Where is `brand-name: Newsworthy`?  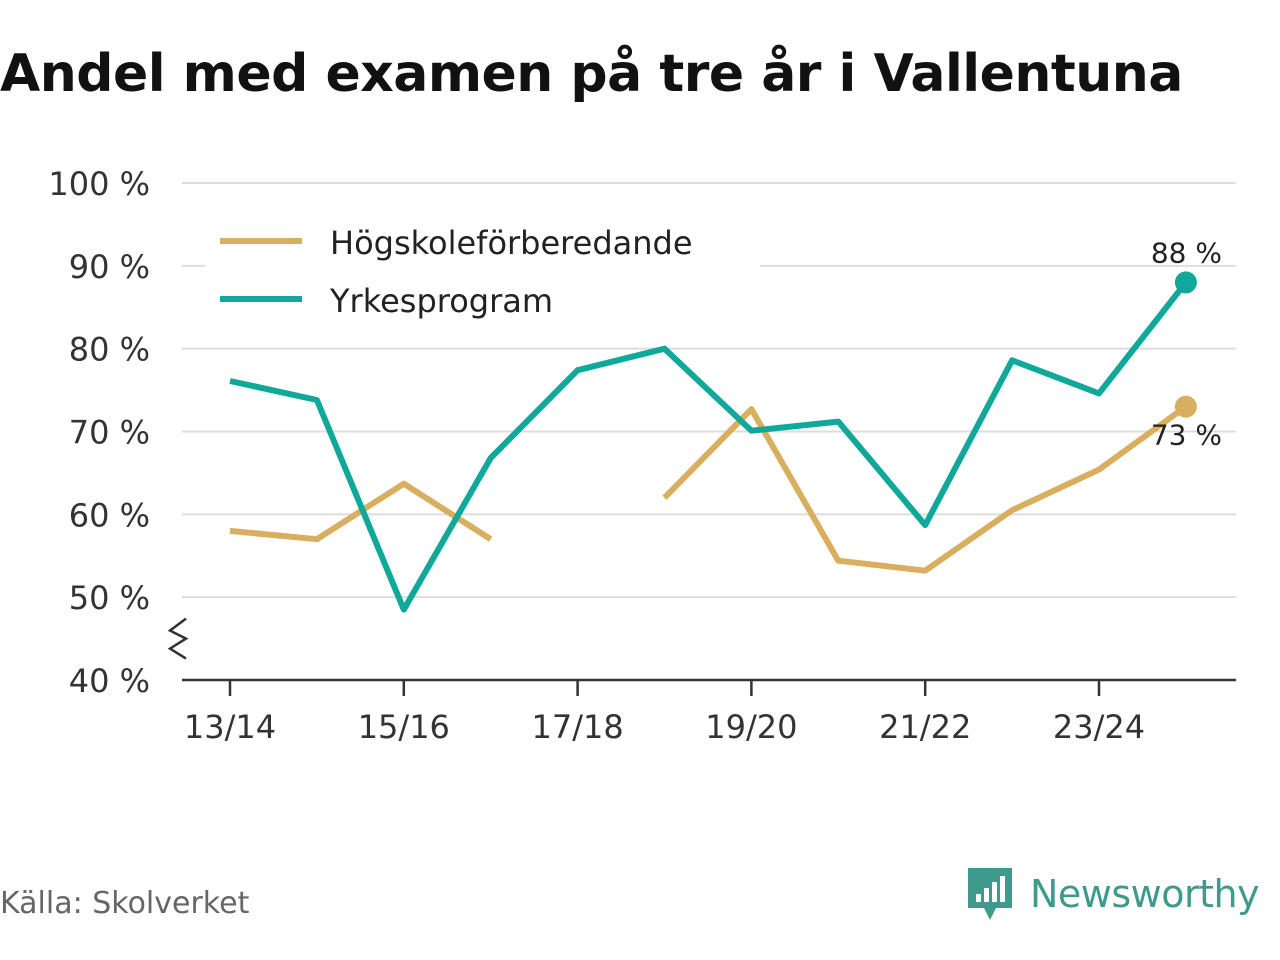
brand-name: Newsworthy is located at coordinates (1145, 894).